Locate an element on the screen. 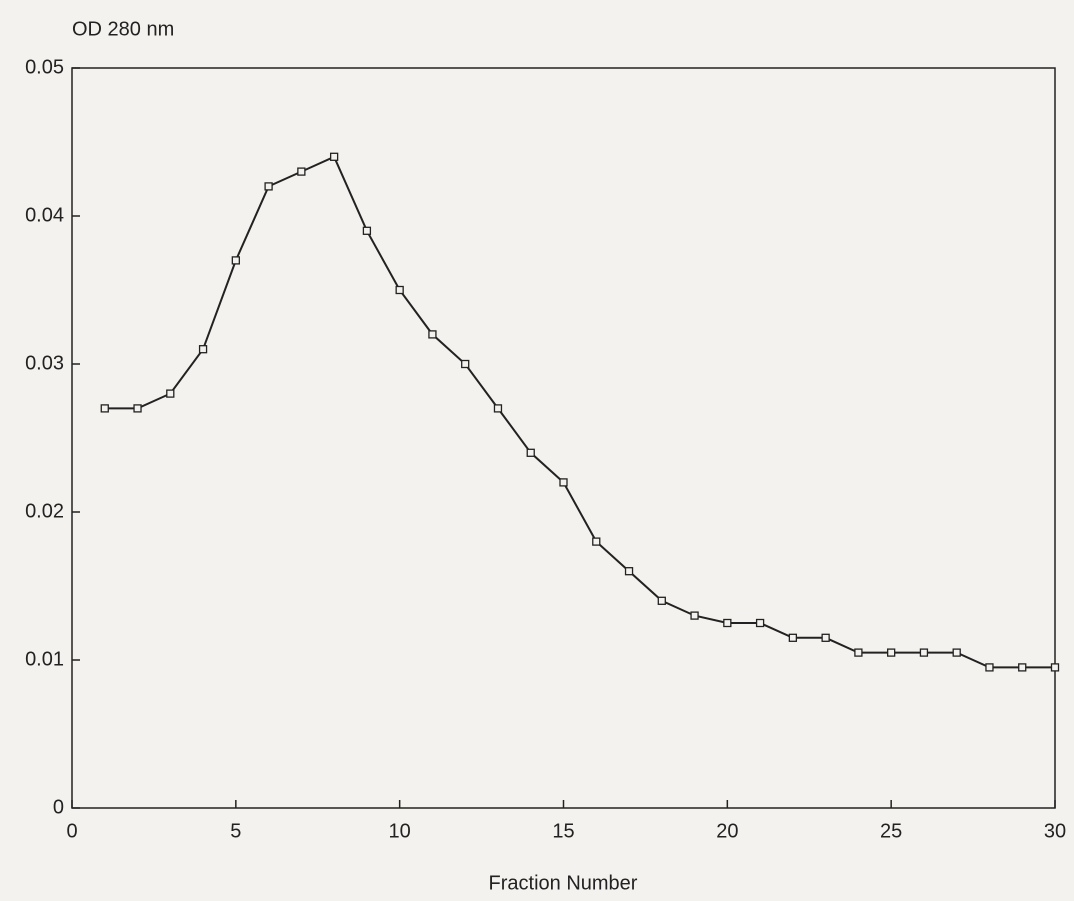 The width and height of the screenshot is (1074, 901). y-tick-label: 0.03 is located at coordinates (44, 363).